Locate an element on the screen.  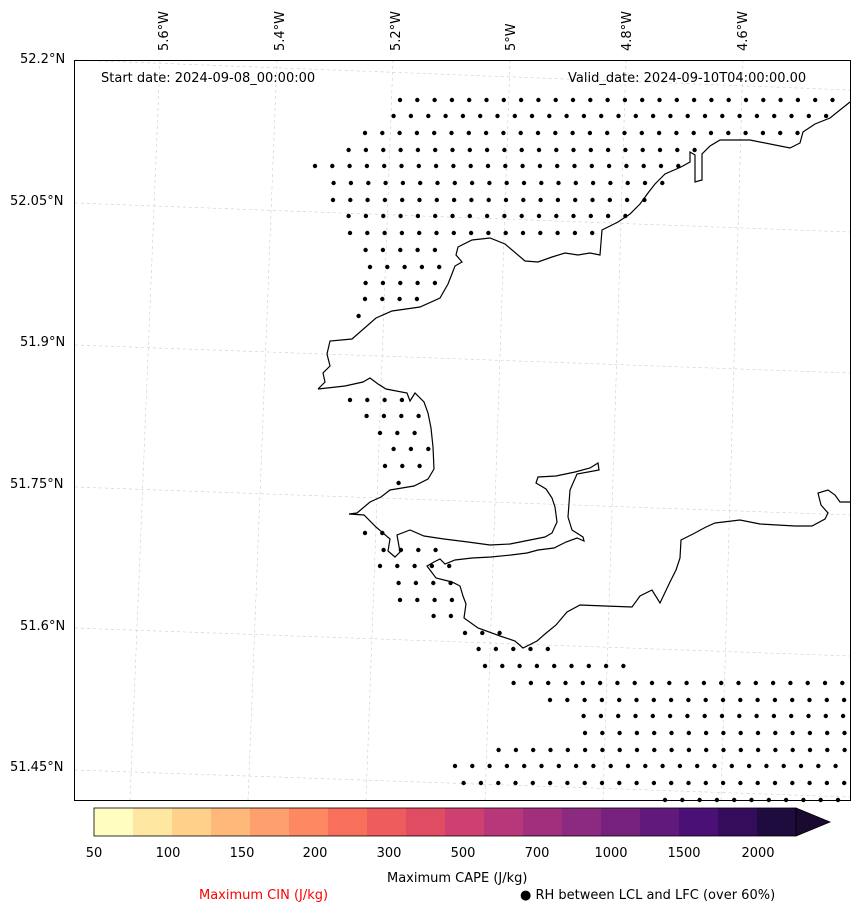
cin-legend-label: Maximum CIN (J/kg) is located at coordinates (264, 895).